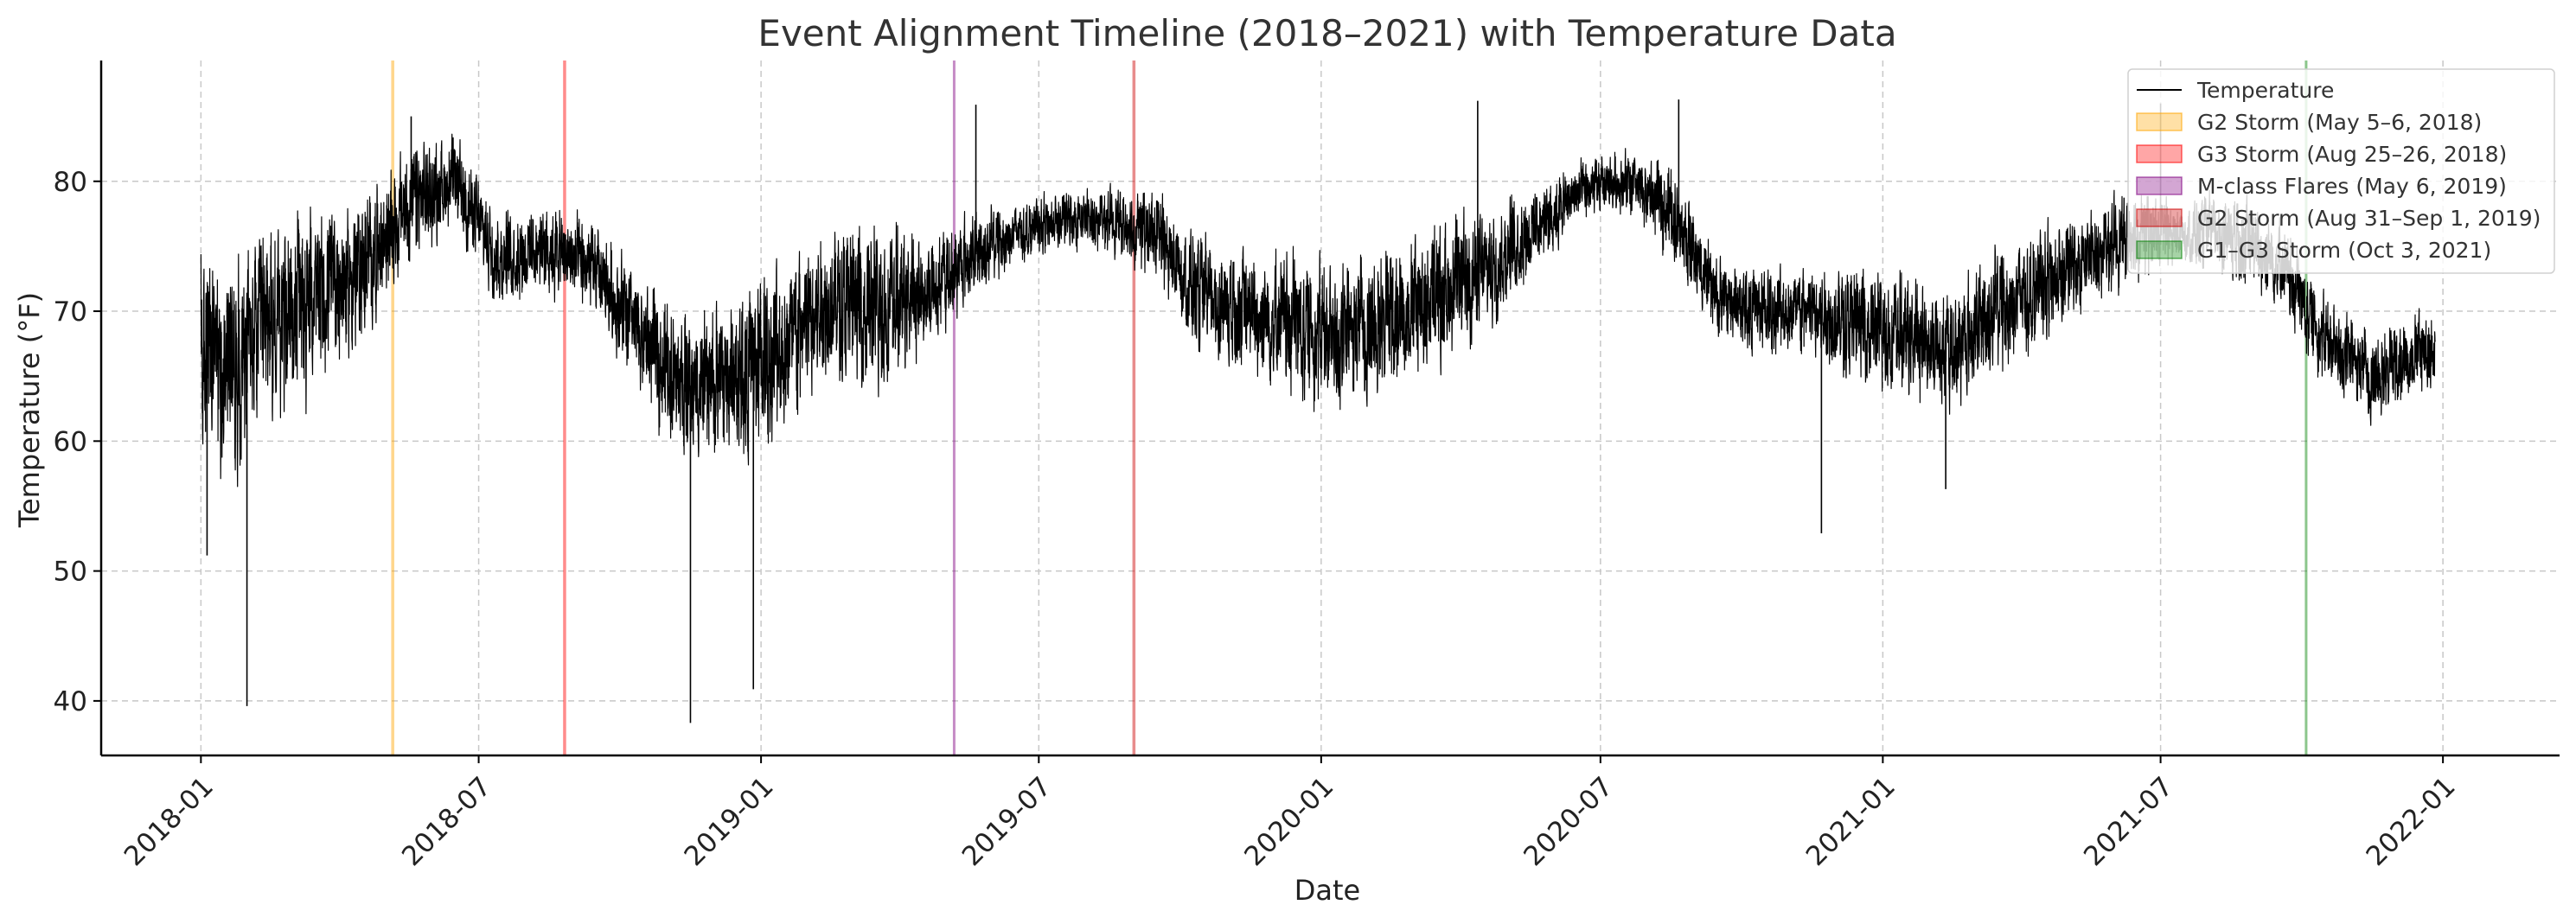  I want to click on x-axis-label: Date, so click(1327, 890).